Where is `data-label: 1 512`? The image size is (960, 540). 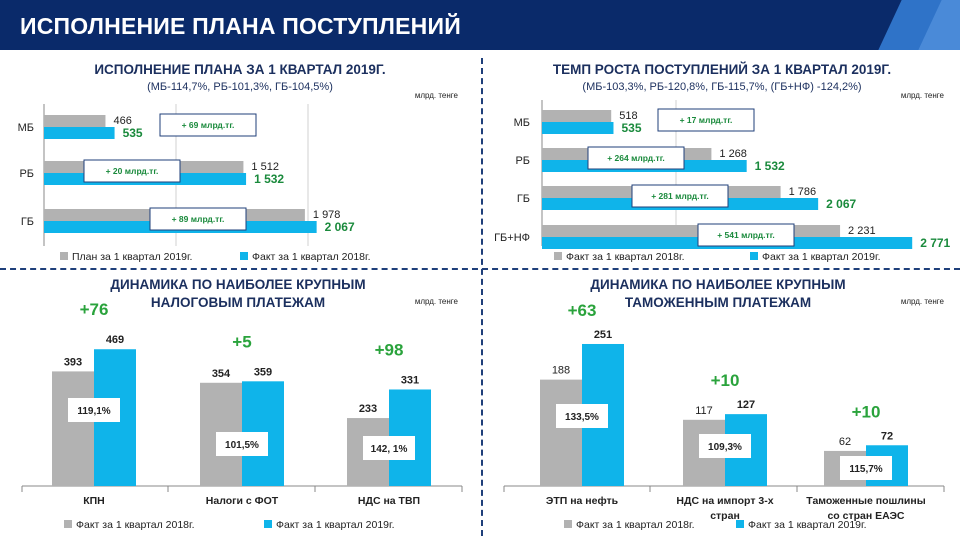
data-label: 1 512 is located at coordinates (265, 167).